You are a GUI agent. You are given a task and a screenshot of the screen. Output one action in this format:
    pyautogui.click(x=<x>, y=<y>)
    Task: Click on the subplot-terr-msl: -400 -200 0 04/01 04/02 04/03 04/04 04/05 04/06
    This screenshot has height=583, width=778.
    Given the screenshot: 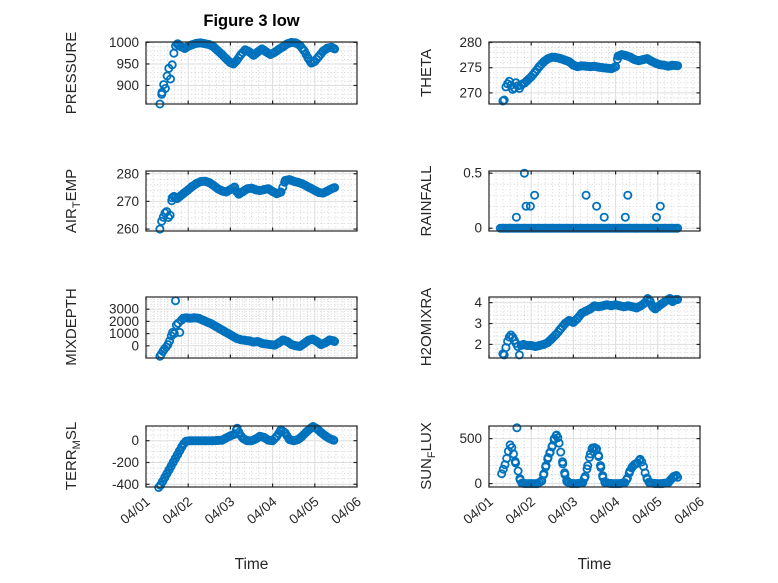 What is the action you would take?
    pyautogui.click(x=232, y=477)
    